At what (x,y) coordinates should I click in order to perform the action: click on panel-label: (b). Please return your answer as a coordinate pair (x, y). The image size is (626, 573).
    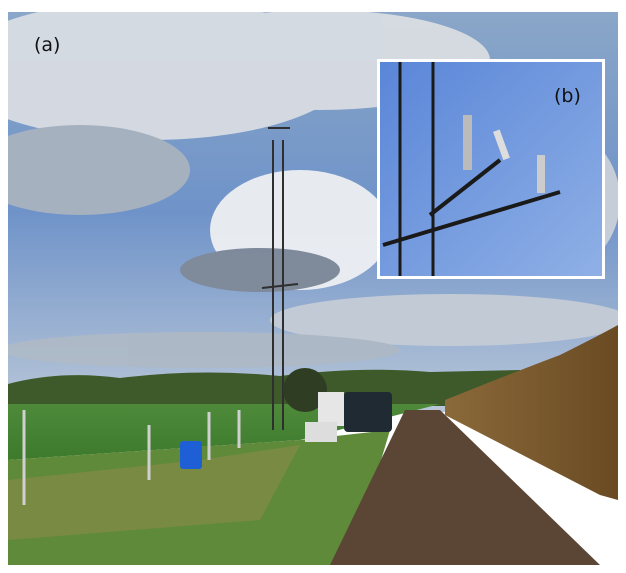
    Looking at the image, I should click on (567, 96).